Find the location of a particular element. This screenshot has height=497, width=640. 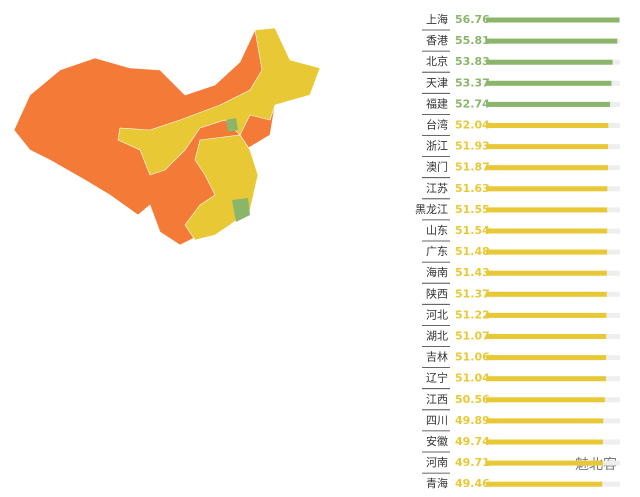

value-label: 51.54 is located at coordinates (472, 230).